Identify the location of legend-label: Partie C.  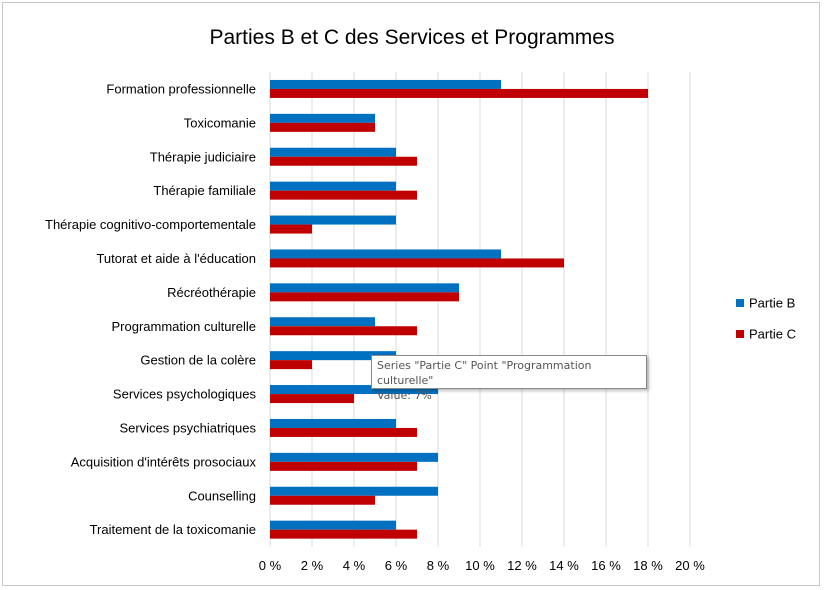
(772, 334).